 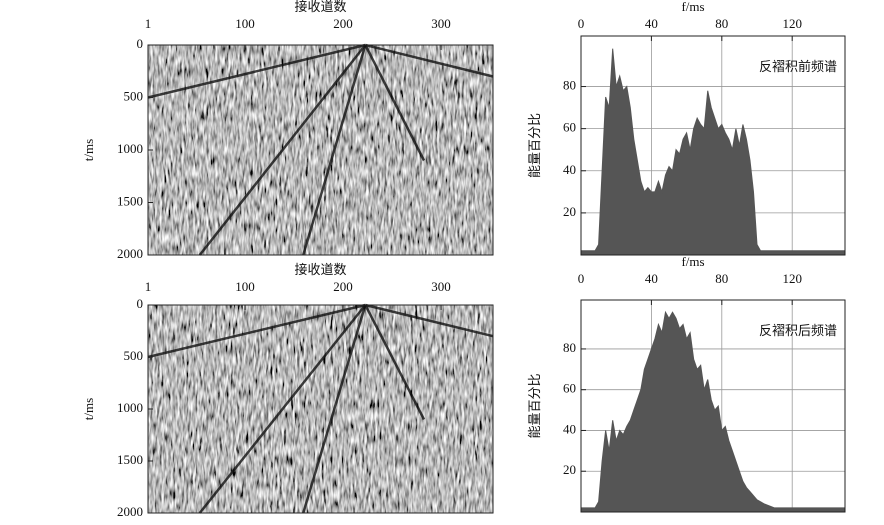 What do you see at coordinates (798, 330) in the screenshot?
I see `annotation: 反褶积后频谱` at bounding box center [798, 330].